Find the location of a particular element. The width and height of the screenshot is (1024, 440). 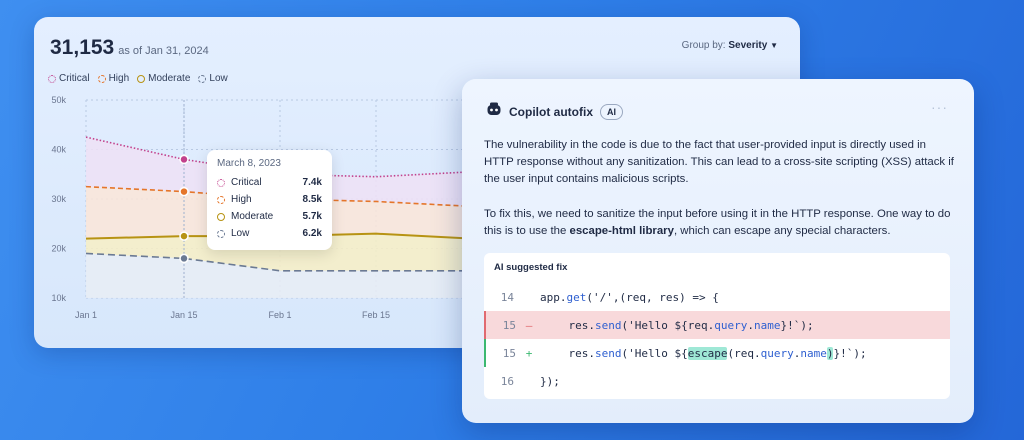

group-by-dropdown: Group by: Severity ▼ is located at coordinates (730, 45).